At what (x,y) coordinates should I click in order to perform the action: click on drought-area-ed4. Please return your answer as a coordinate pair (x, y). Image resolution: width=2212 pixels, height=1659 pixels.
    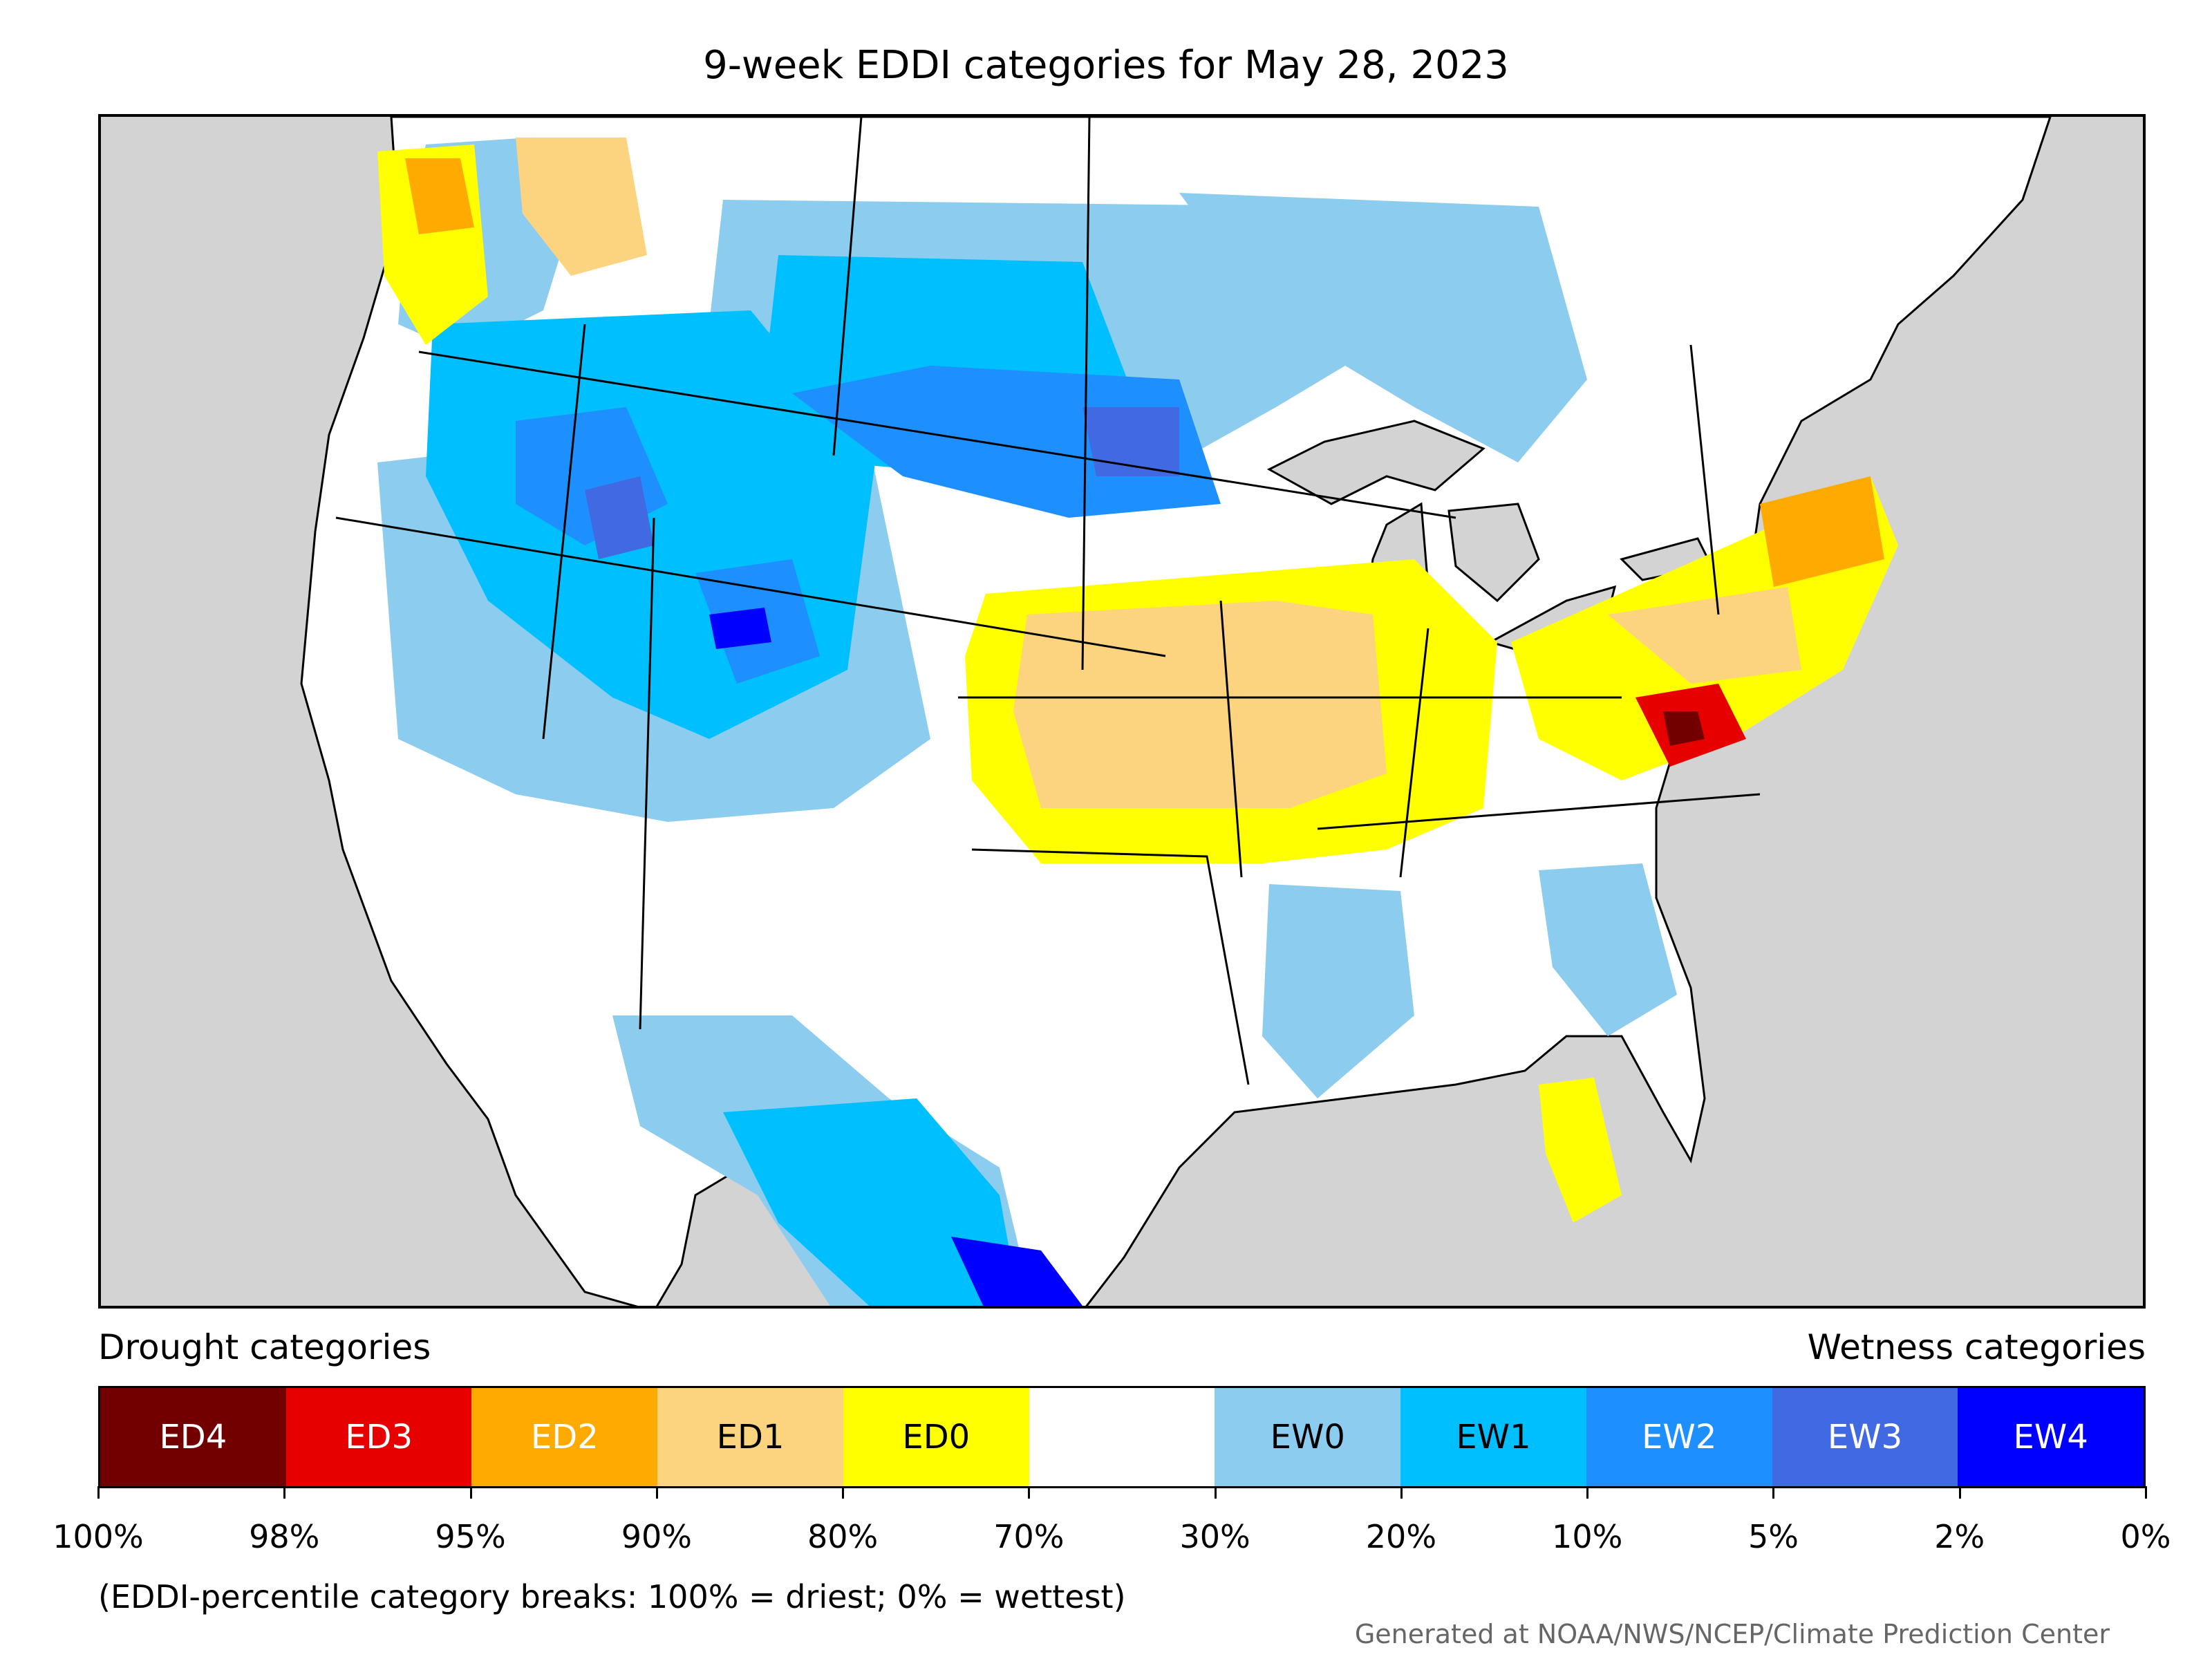
    Looking at the image, I should click on (1684, 728).